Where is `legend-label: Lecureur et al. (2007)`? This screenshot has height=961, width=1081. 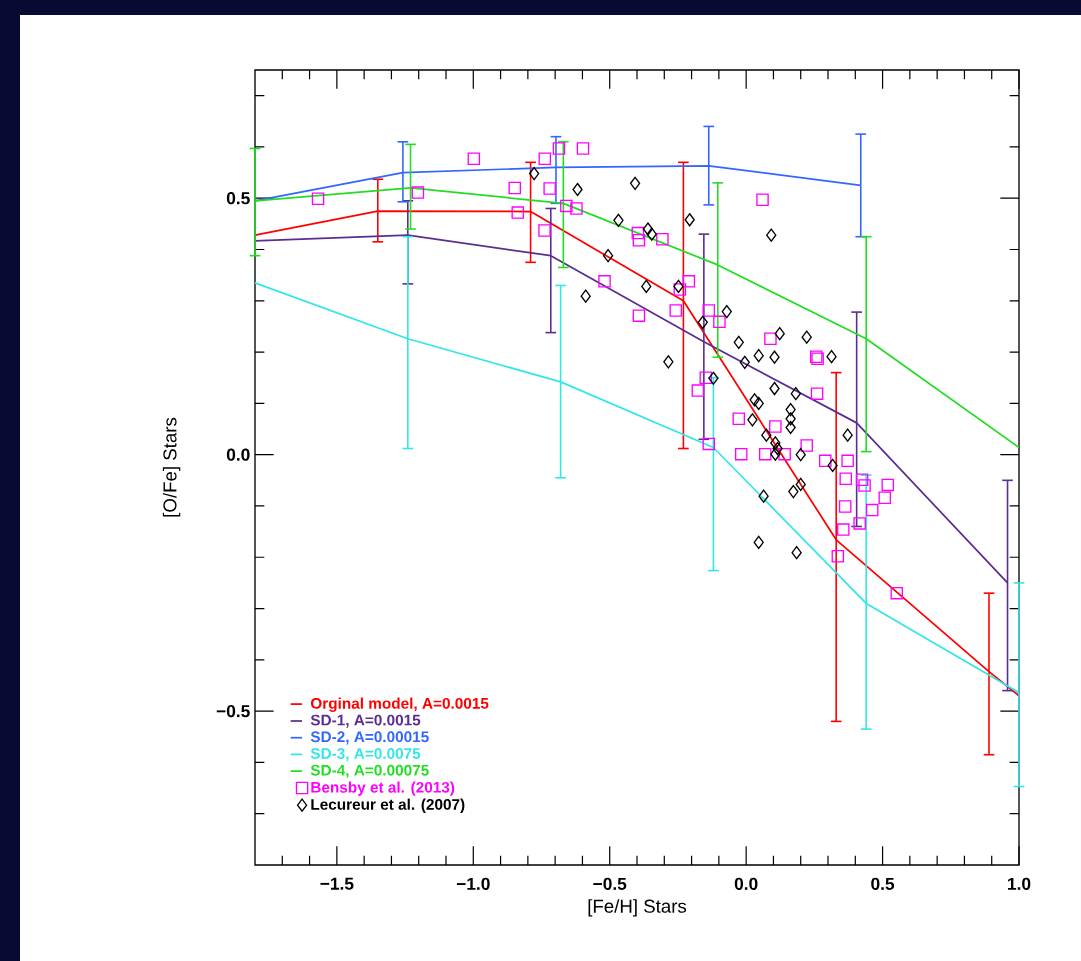
legend-label: Lecureur et al. (2007) is located at coordinates (388, 805).